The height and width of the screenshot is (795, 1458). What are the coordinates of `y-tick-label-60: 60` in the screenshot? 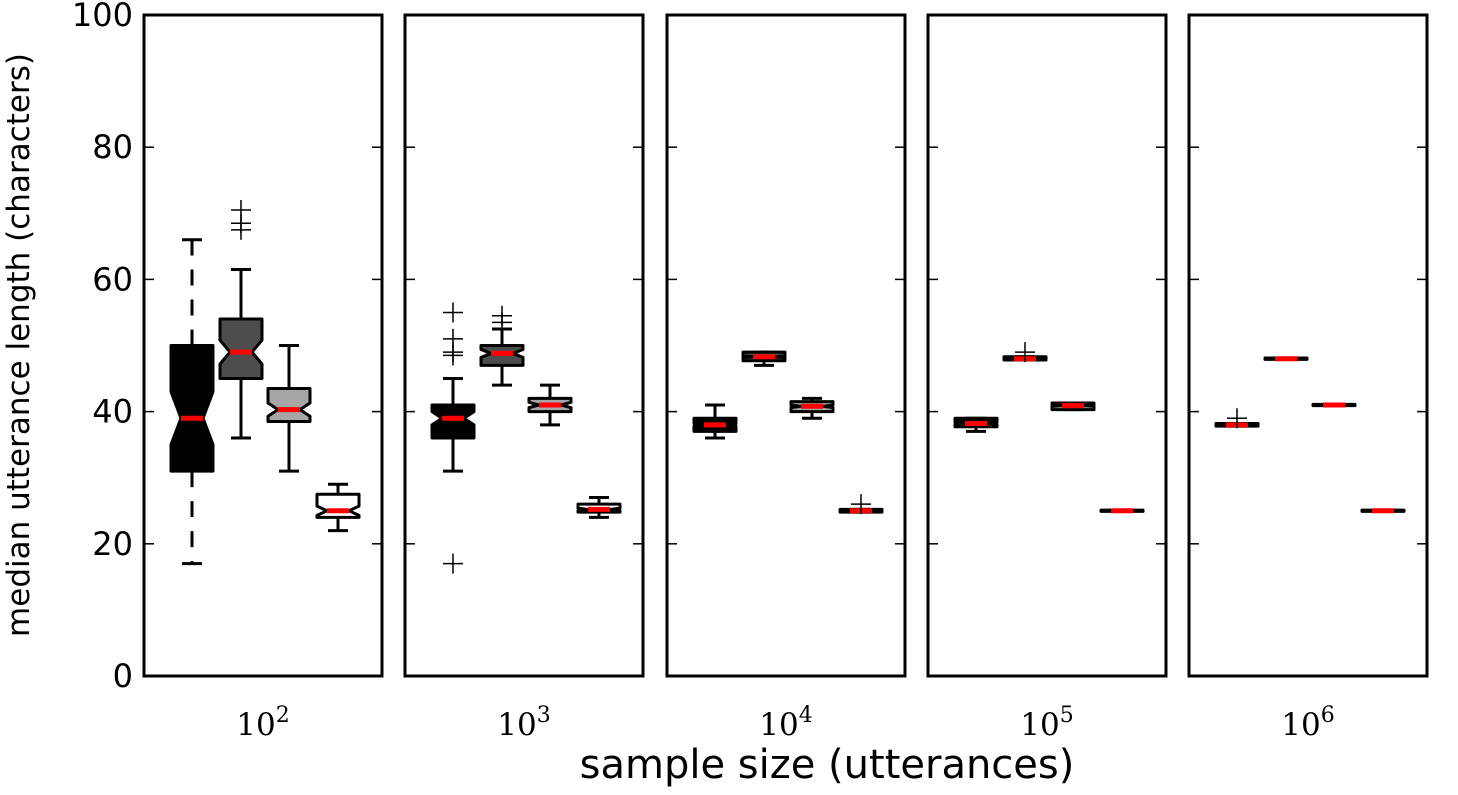 It's located at (112, 279).